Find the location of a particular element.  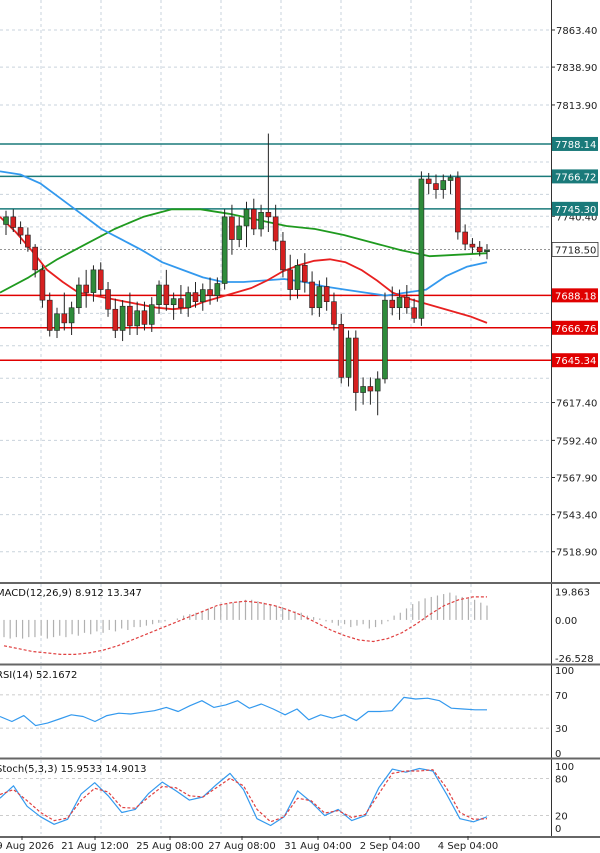

macd-y-tick-label: 0.00 is located at coordinates (566, 621).